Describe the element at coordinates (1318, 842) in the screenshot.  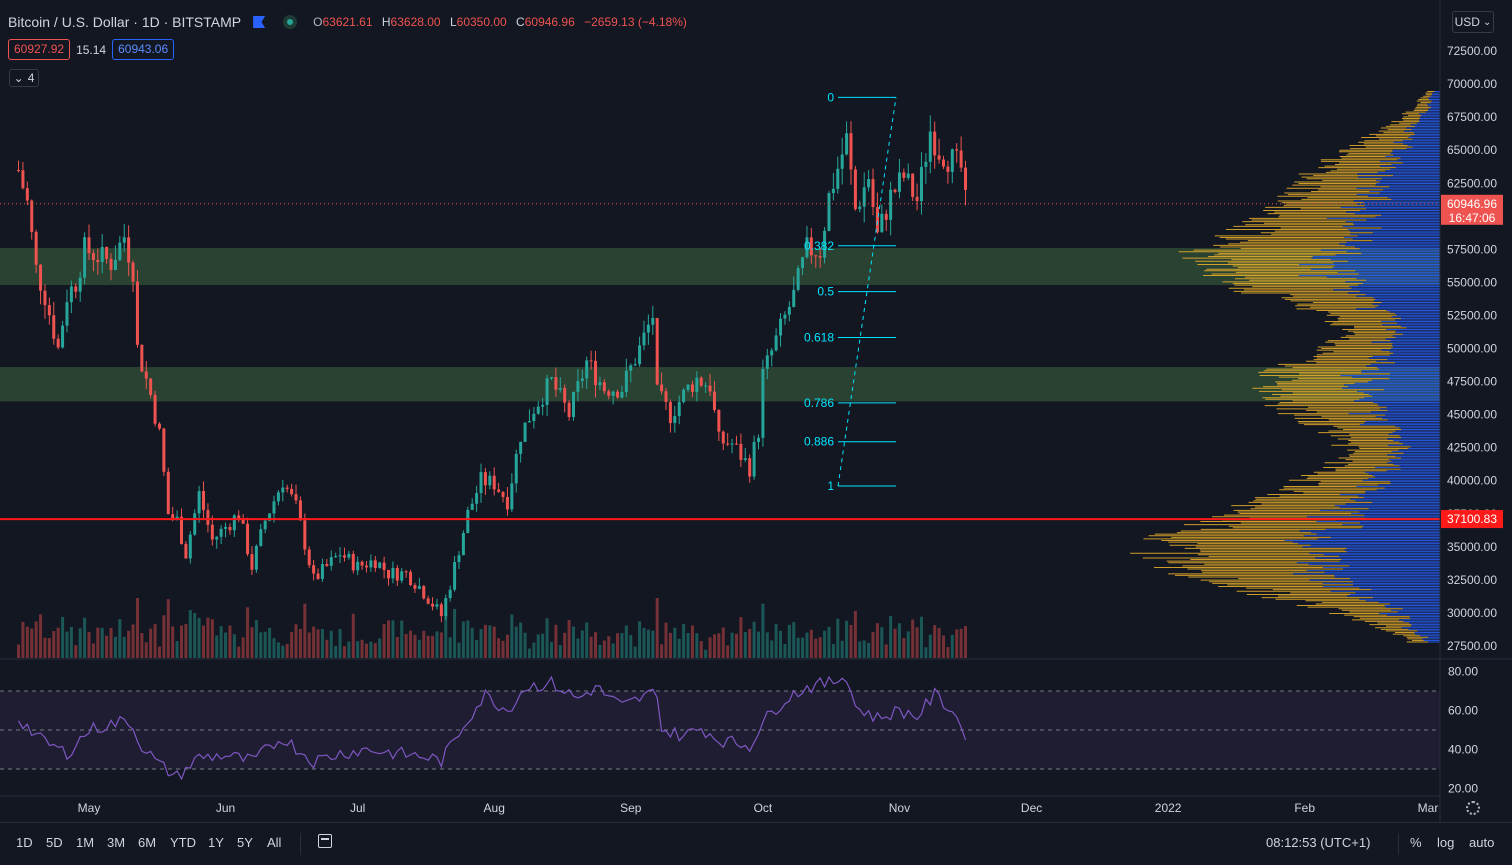
I see `clock-timezone: 08:12:53 (UTC+1)` at that location.